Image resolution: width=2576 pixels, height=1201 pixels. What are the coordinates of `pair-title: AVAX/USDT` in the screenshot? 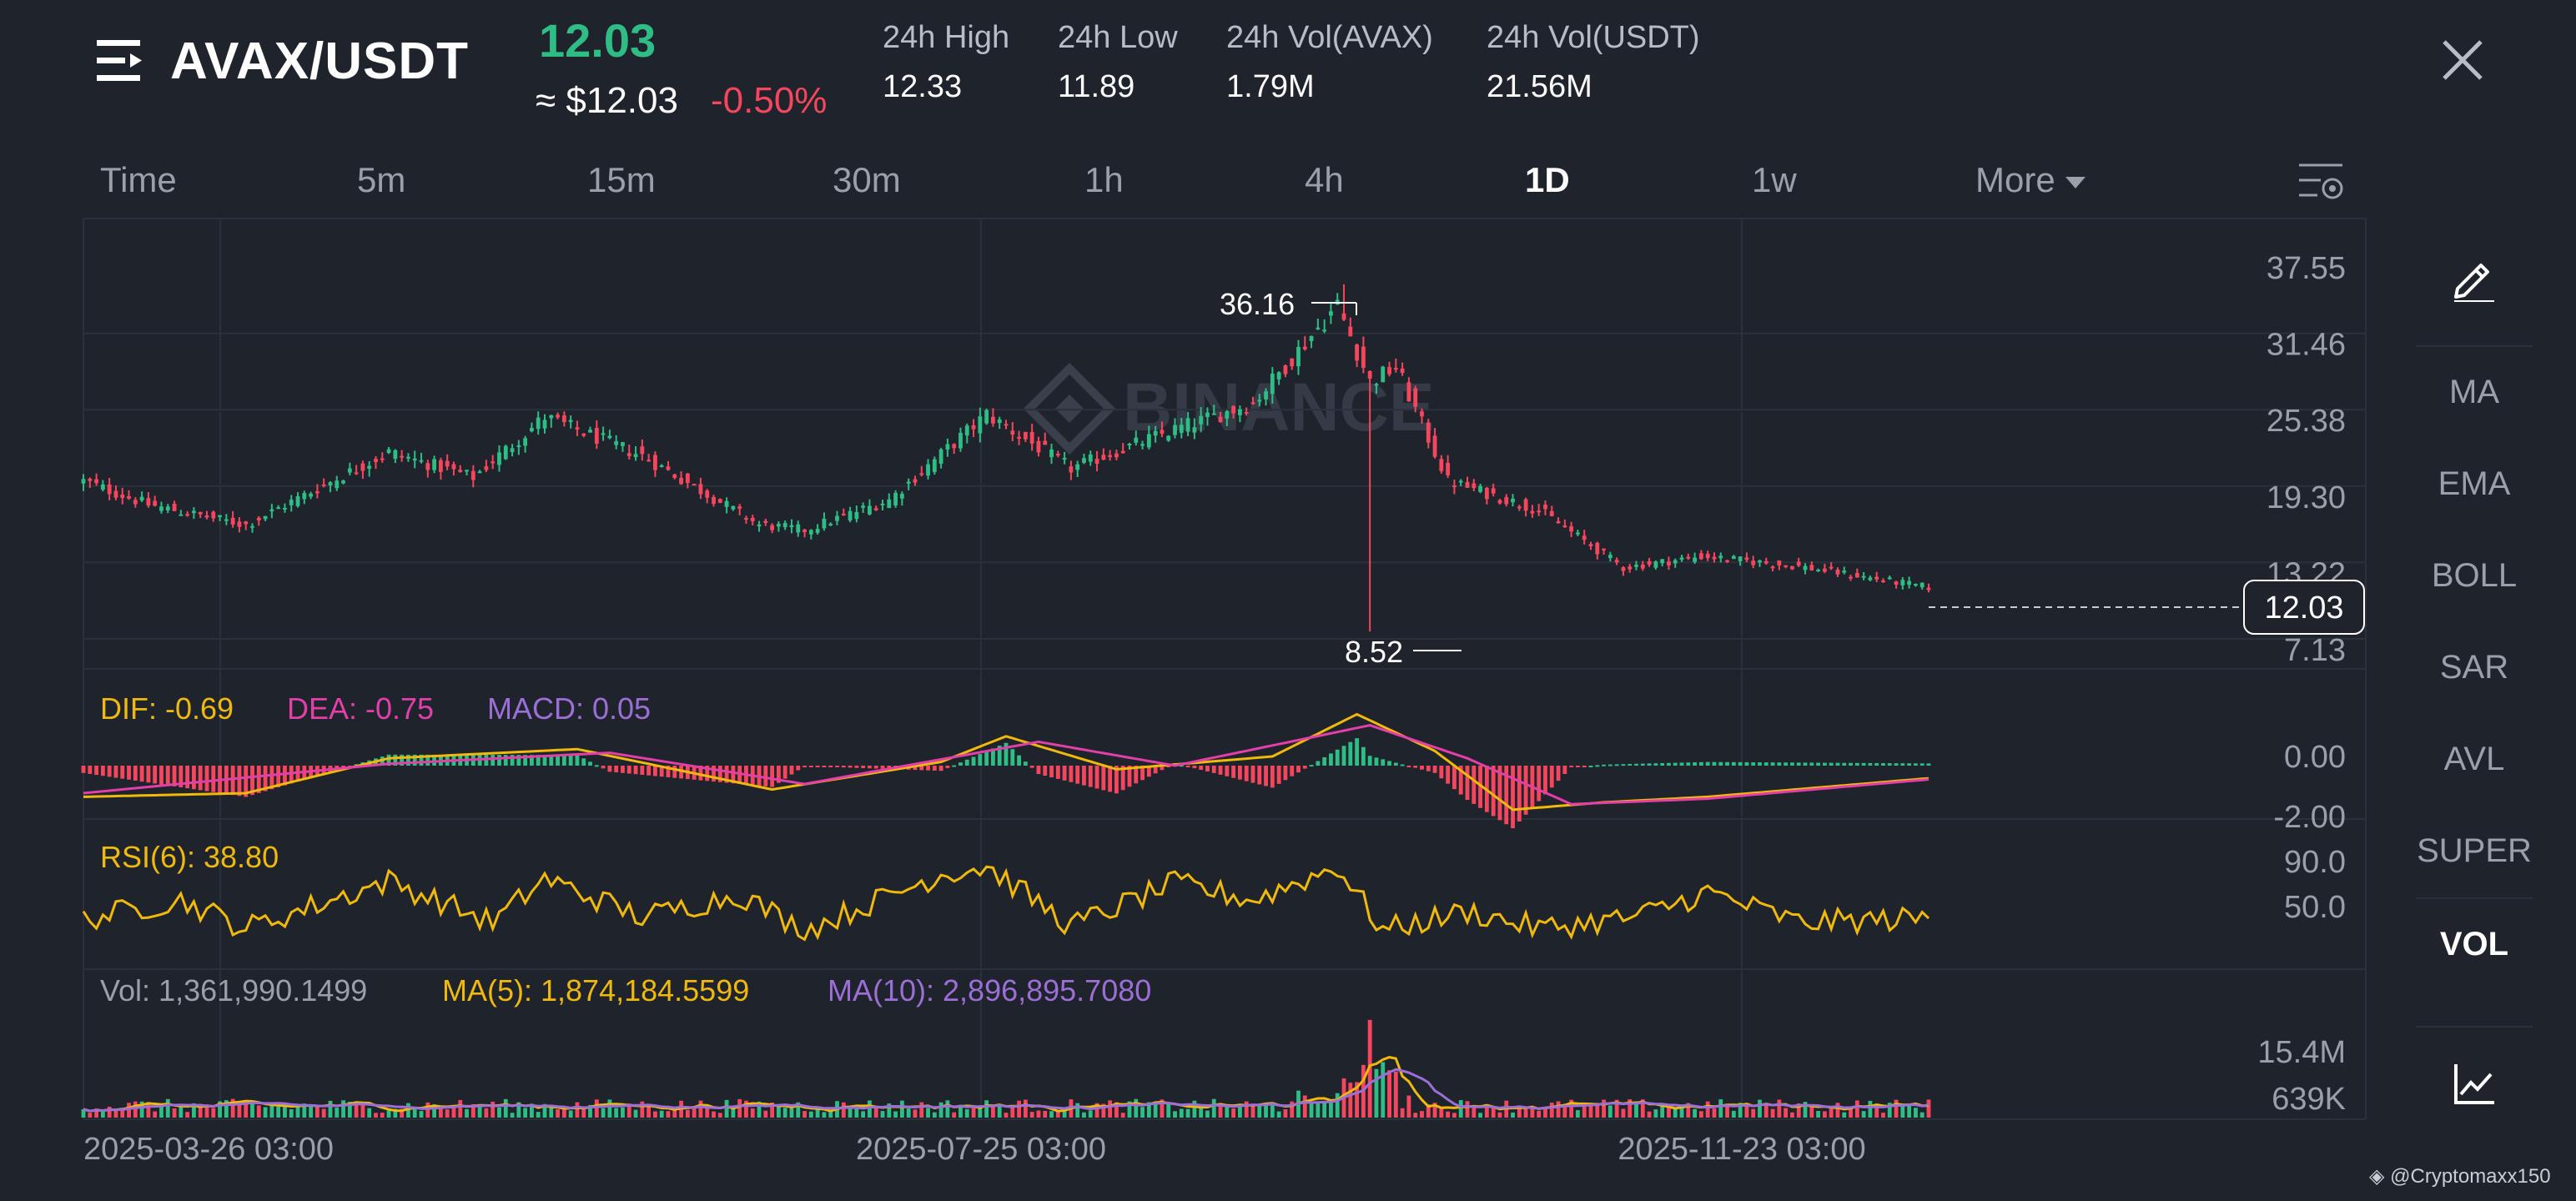 It's located at (320, 62).